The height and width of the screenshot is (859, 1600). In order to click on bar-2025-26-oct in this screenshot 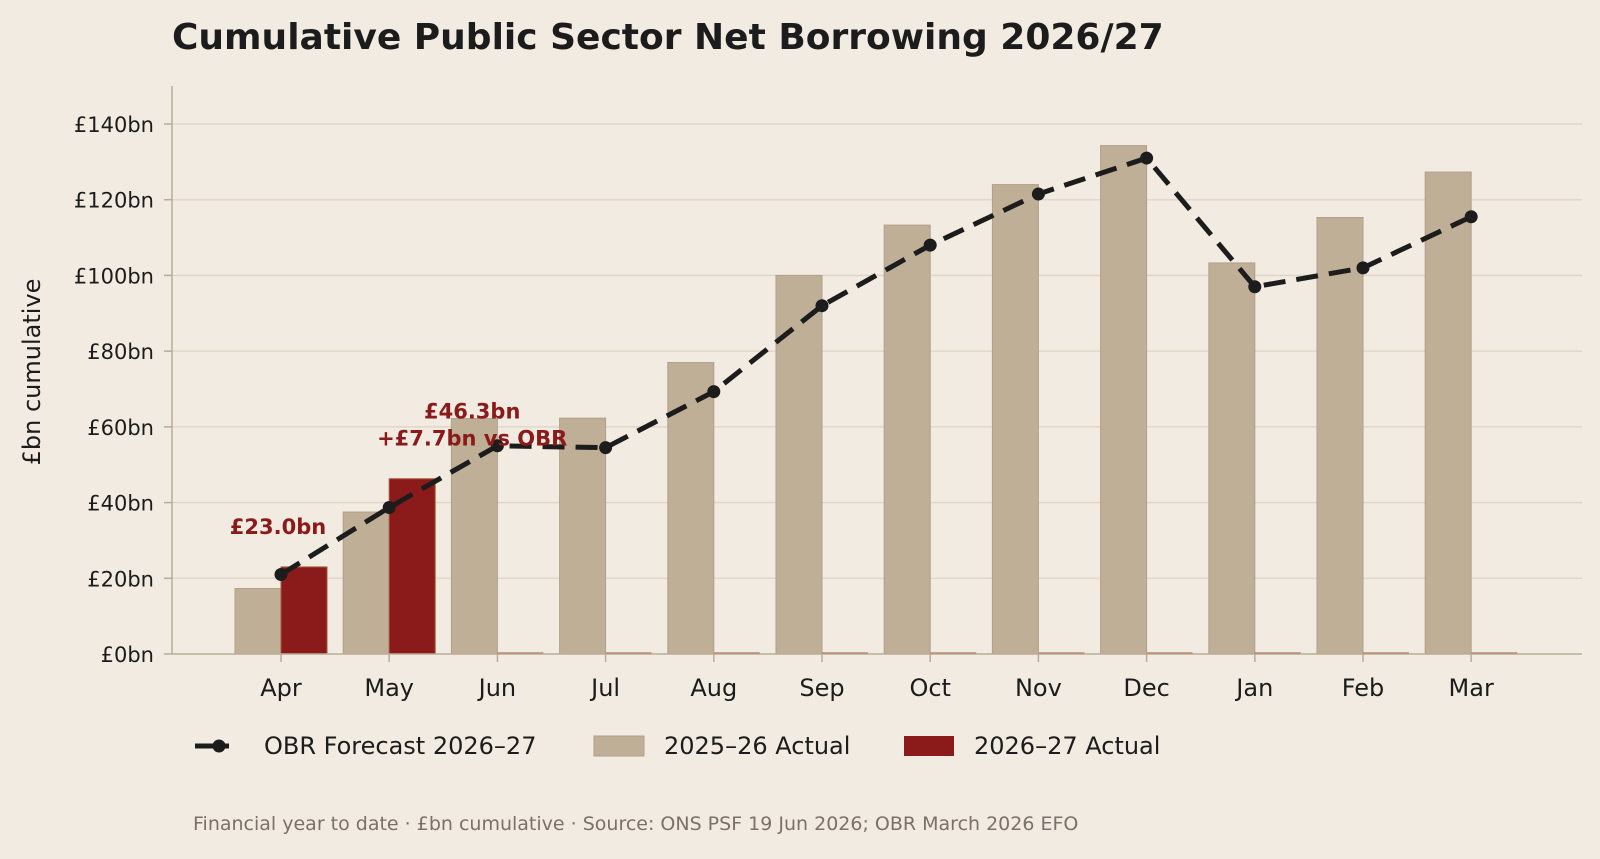, I will do `click(907, 439)`.